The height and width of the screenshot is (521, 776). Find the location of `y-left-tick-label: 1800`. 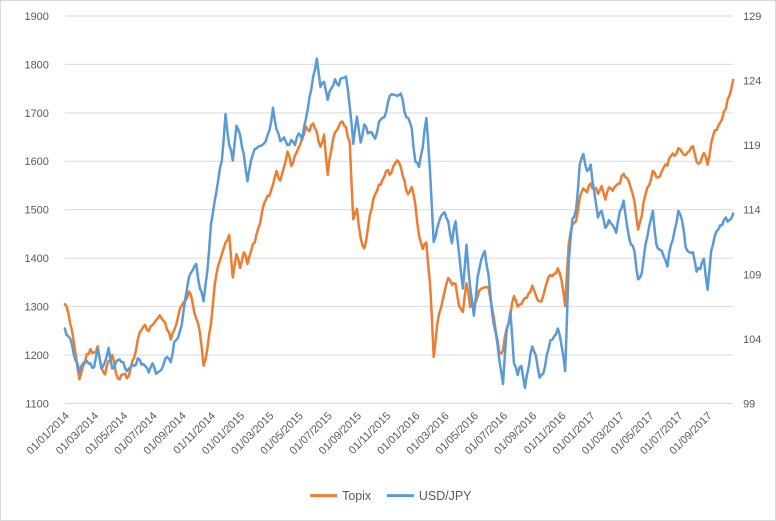

y-left-tick-label: 1800 is located at coordinates (36, 65).